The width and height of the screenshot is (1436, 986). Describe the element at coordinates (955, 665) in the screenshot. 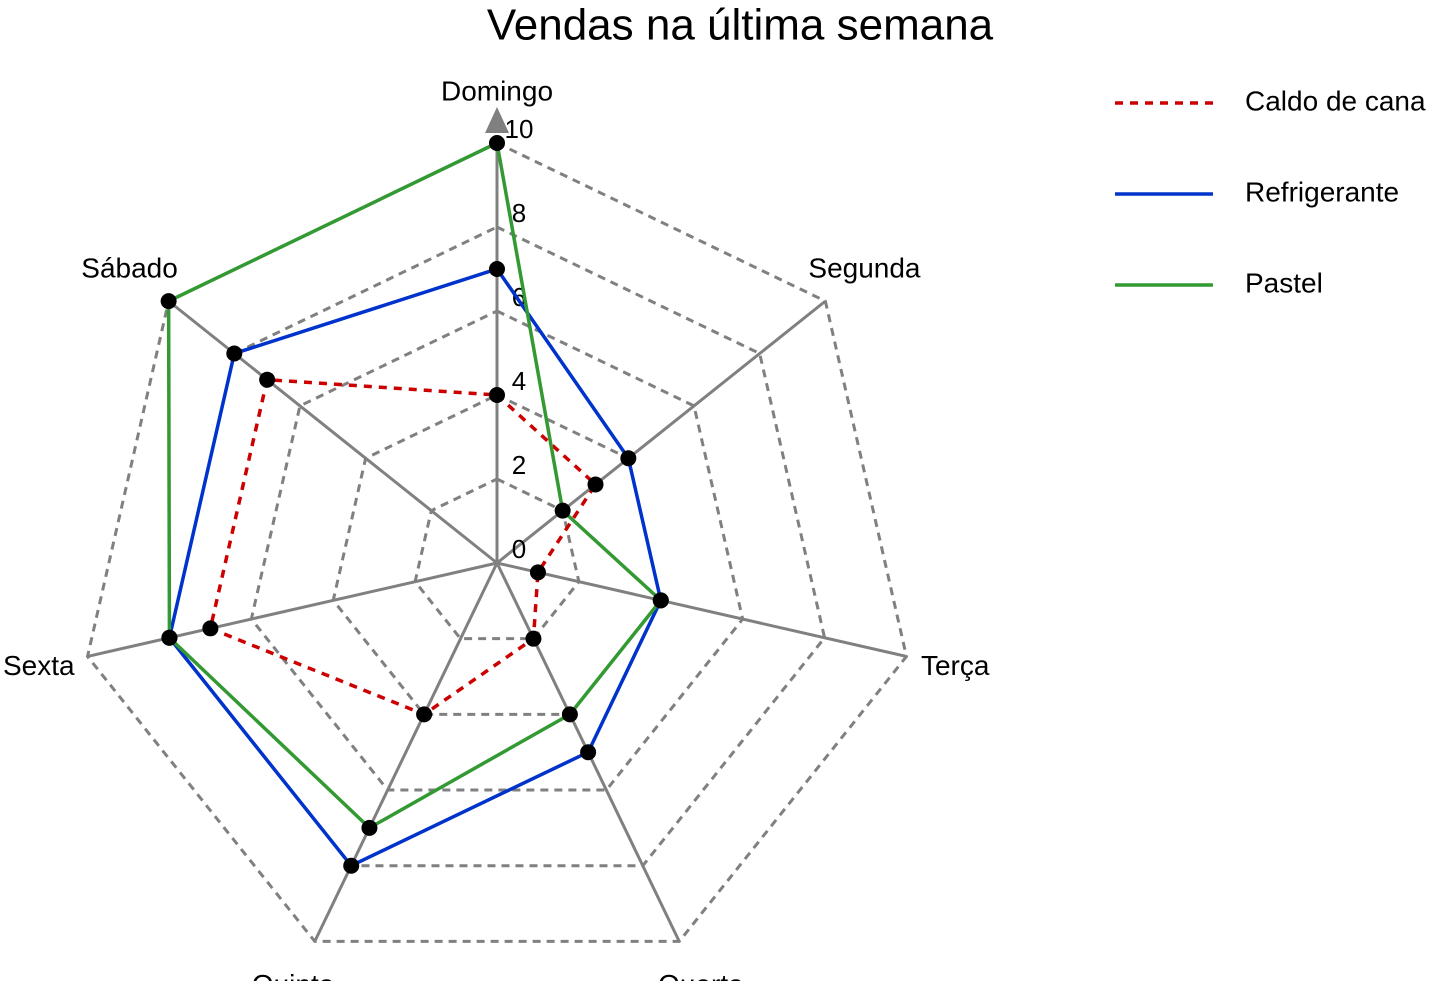

I see `category-label: Terça` at that location.